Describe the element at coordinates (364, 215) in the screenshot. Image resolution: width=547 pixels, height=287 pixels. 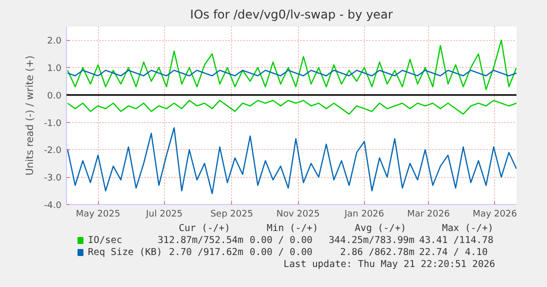
I see `x-tick-label: Jan 2026` at that location.